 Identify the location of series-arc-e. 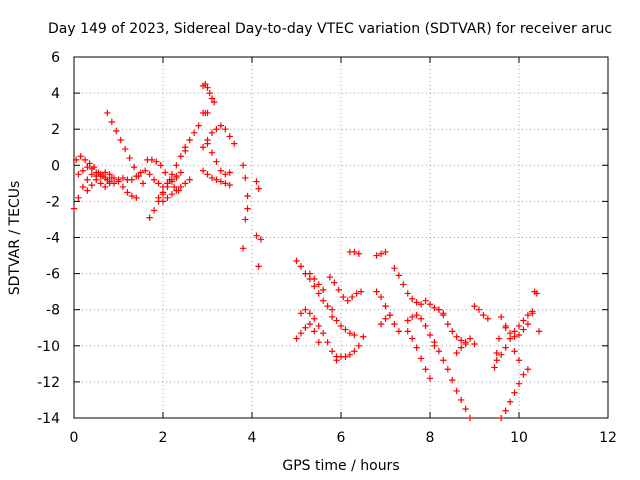
(125, 148).